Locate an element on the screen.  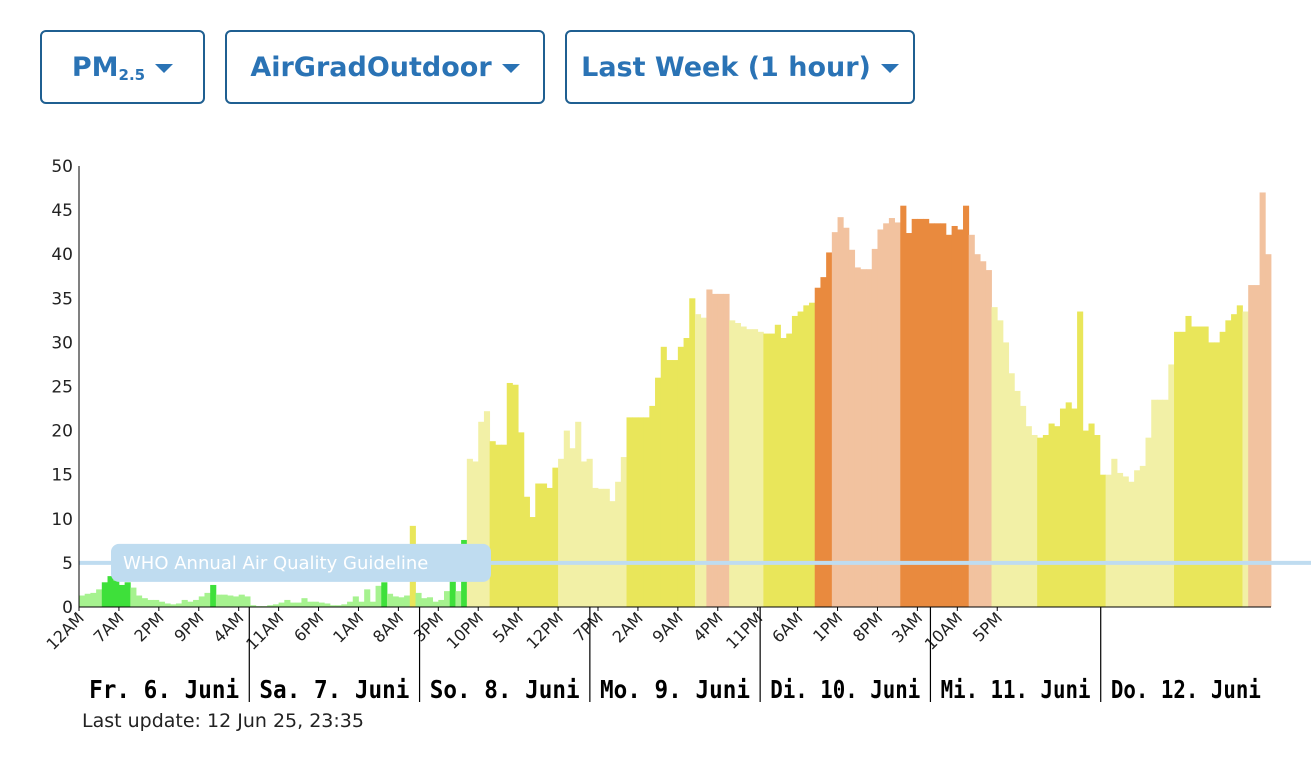
y-axis-ticks: 0 5 10 15 20 25 30 35 40 45 50 is located at coordinates (62, 387).